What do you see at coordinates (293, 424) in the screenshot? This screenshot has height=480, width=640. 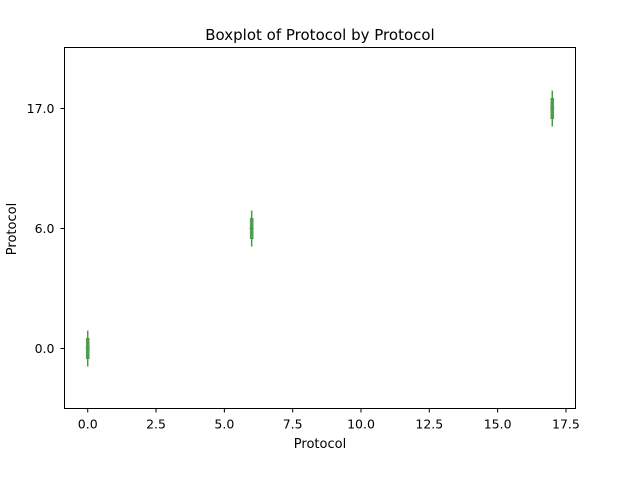 I see `x-tick-label: 7.5` at bounding box center [293, 424].